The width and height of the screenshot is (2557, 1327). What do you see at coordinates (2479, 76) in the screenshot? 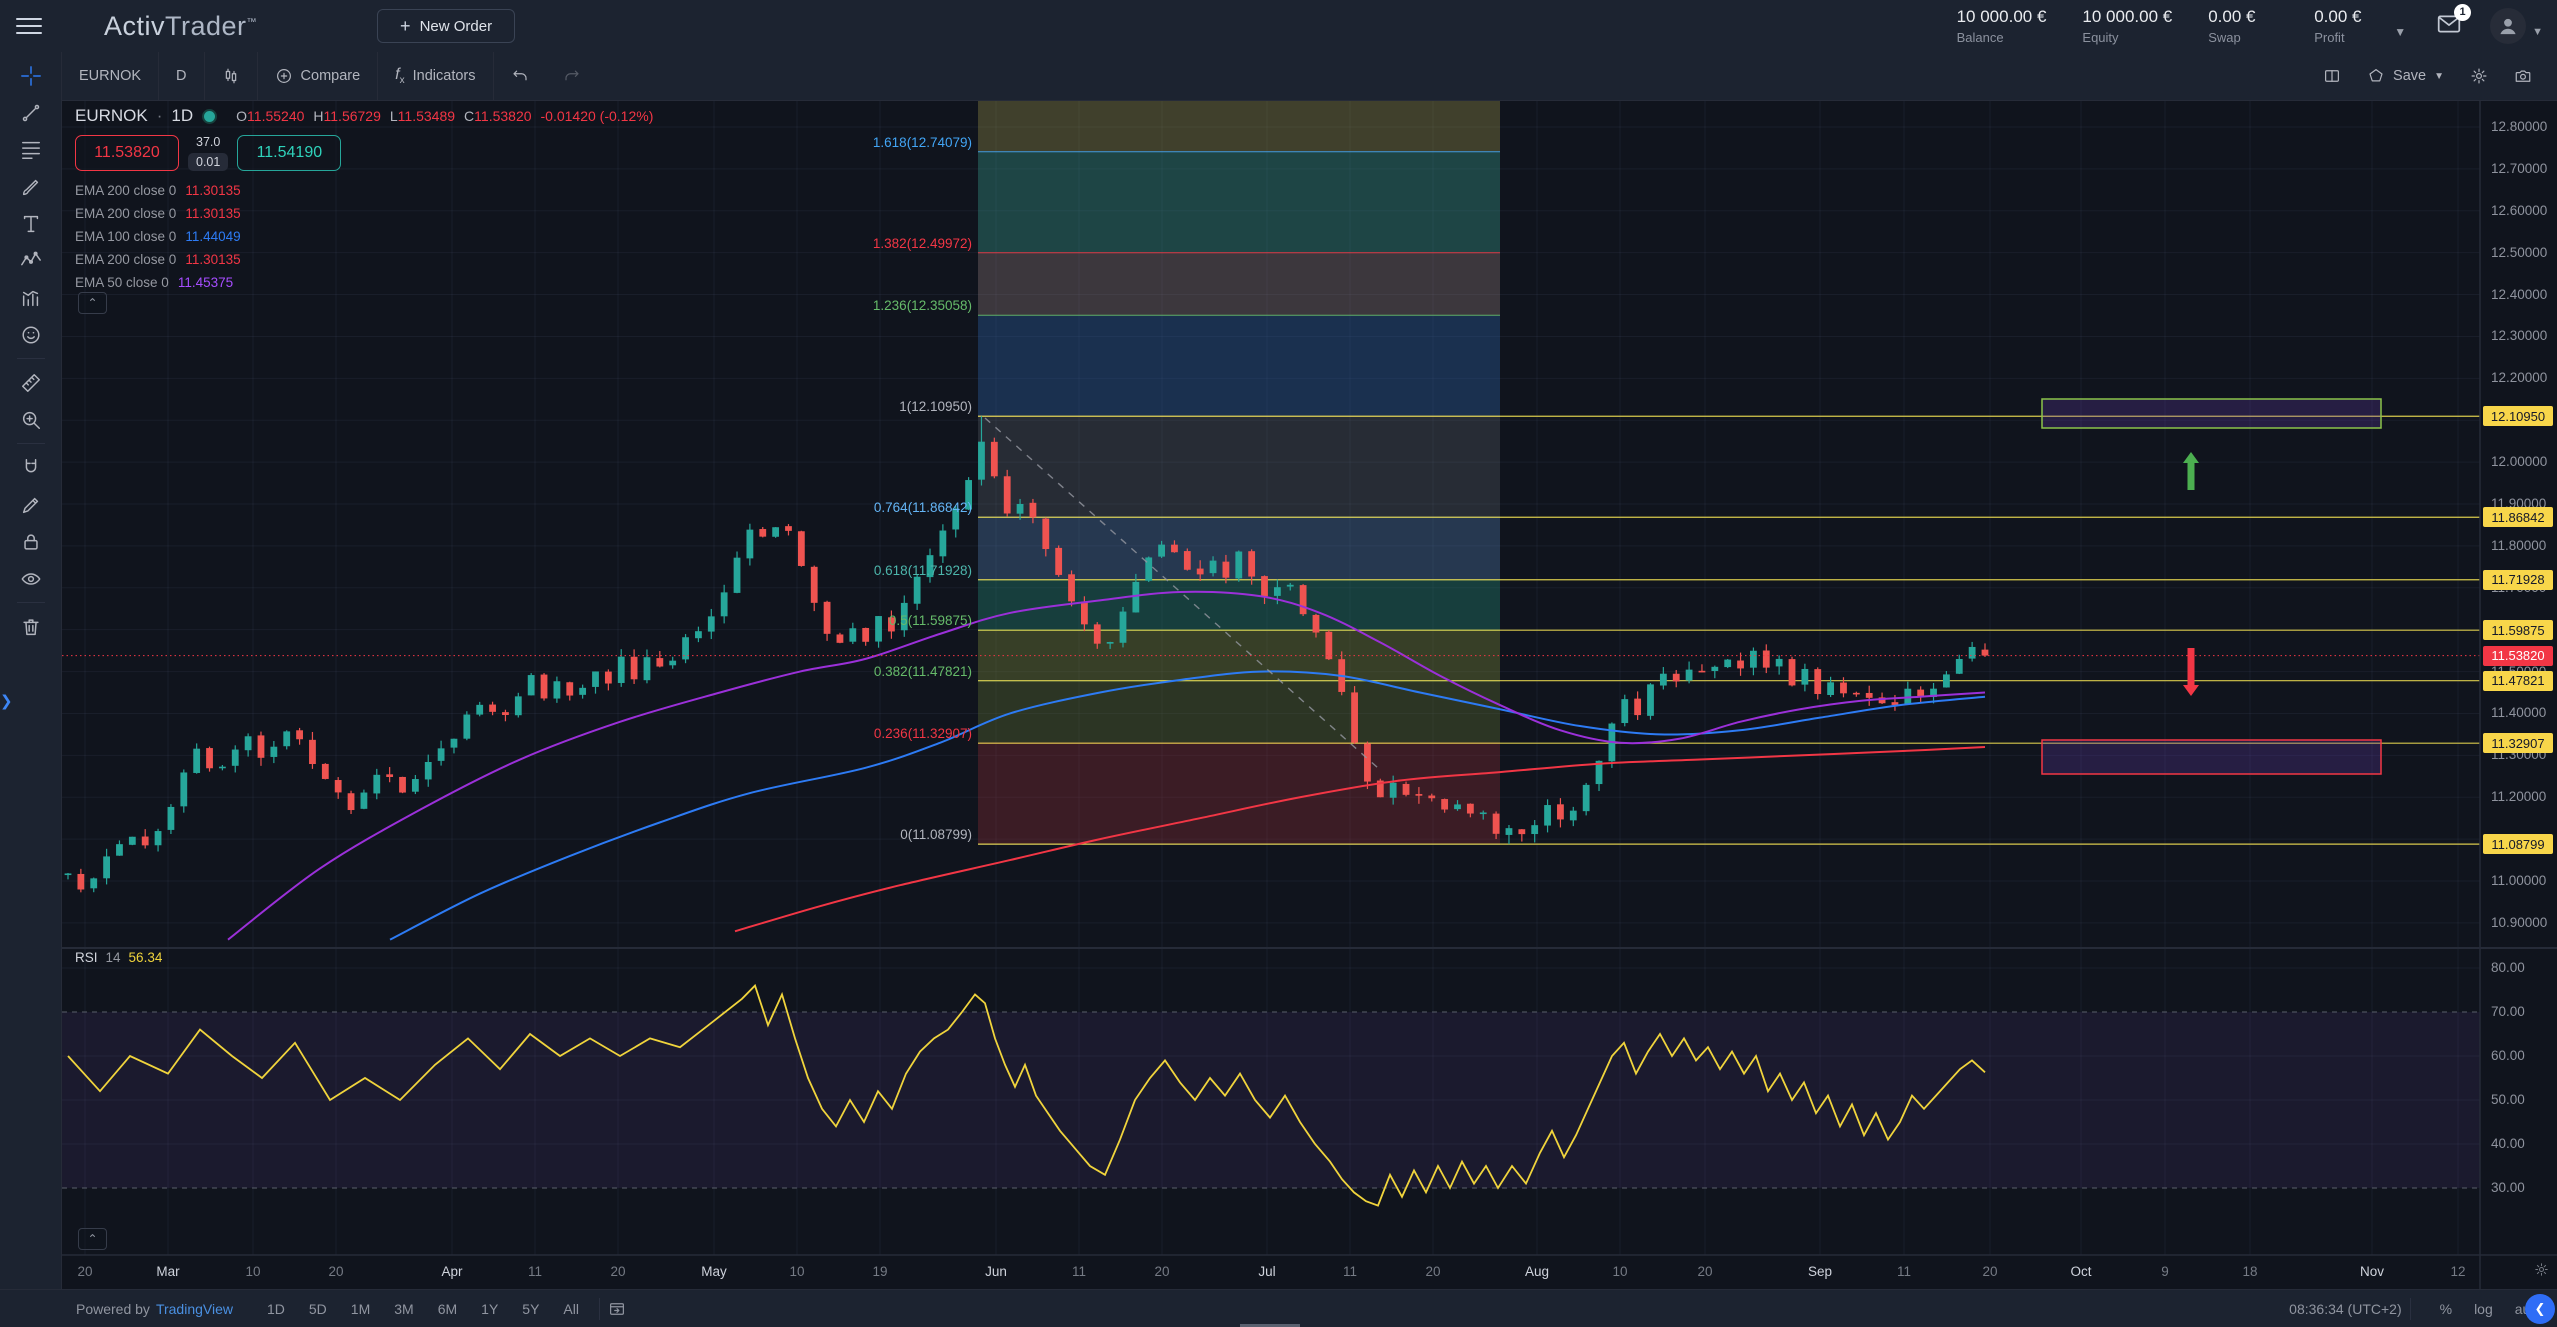
I see `chart-settings-button` at bounding box center [2479, 76].